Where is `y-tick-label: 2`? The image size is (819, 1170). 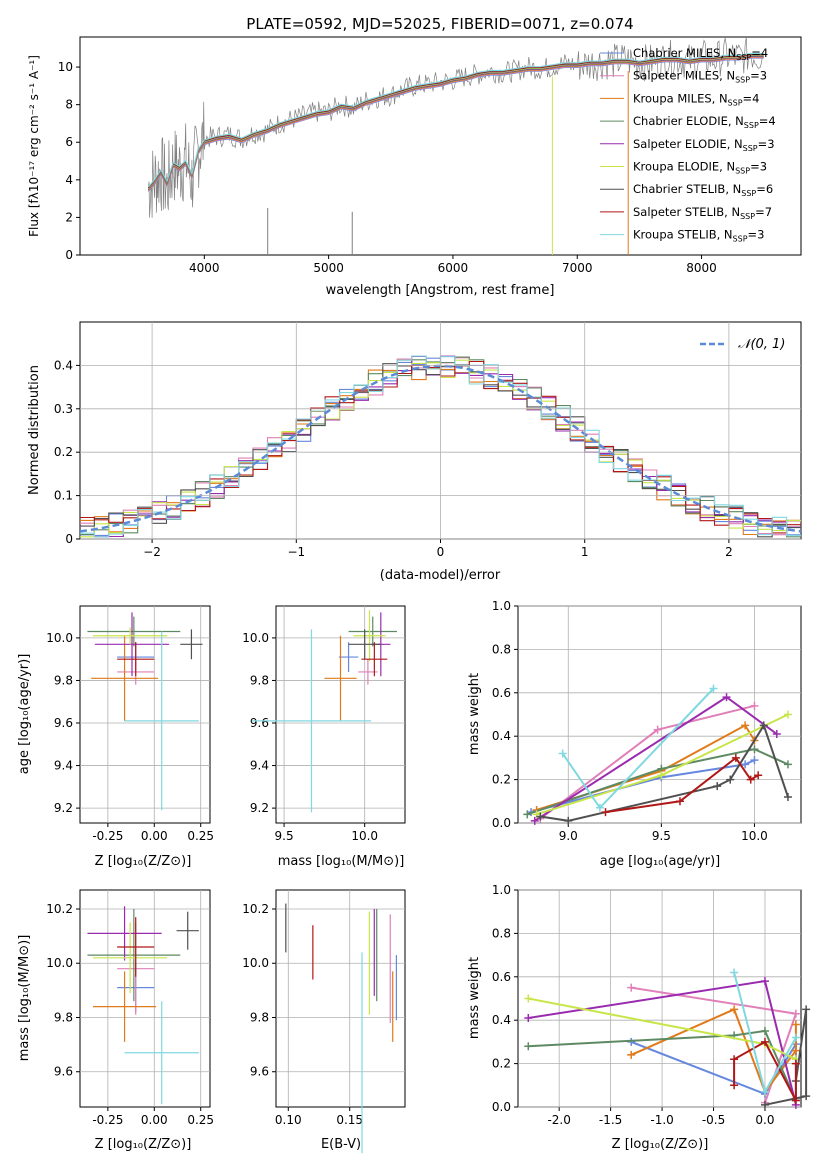
y-tick-label: 2 is located at coordinates (69, 217).